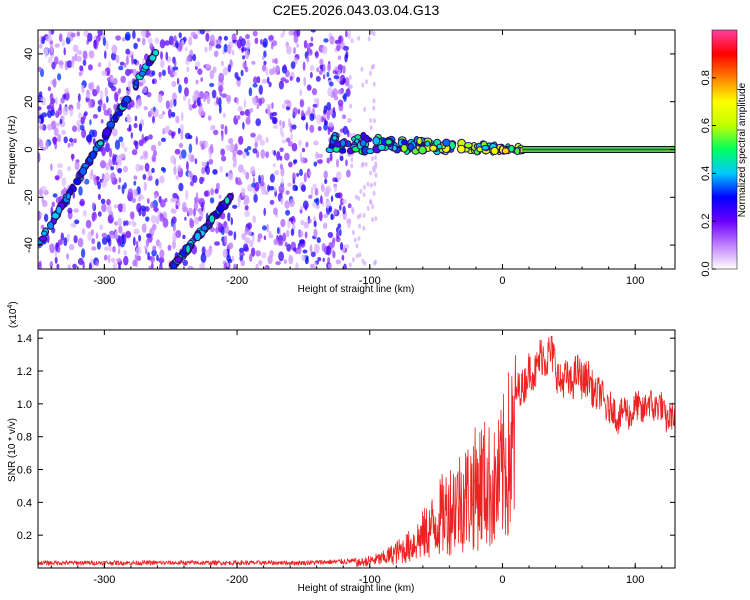 The width and height of the screenshot is (750, 600). What do you see at coordinates (12, 150) in the screenshot?
I see `y-axis-label-top: Frequency (Hz)` at bounding box center [12, 150].